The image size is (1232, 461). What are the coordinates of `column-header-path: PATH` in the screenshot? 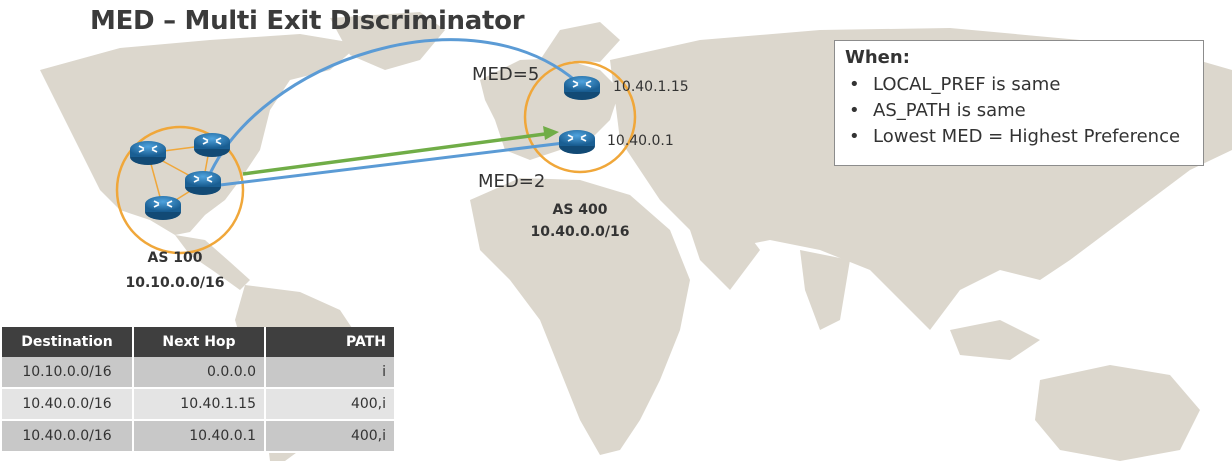 It's located at (330, 342).